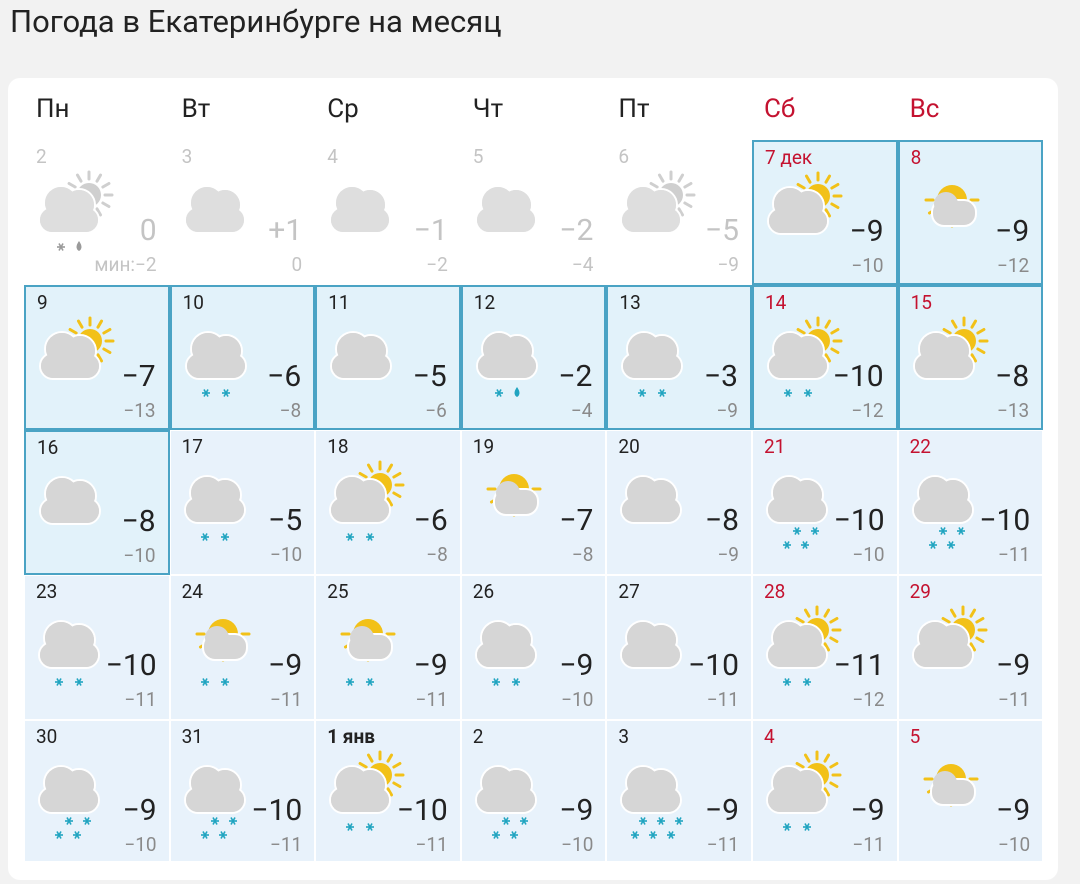 This screenshot has width=1080, height=884. I want to click on min-temp: 0, so click(297, 264).